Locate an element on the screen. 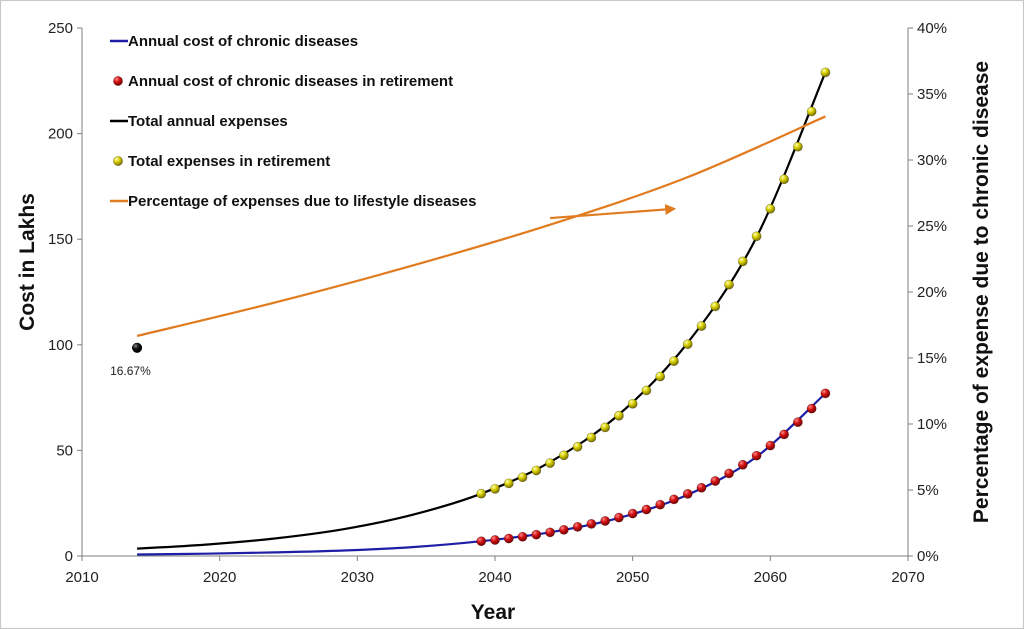 Image resolution: width=1024 pixels, height=629 pixels. x-tick-label: 2050 is located at coordinates (632, 577).